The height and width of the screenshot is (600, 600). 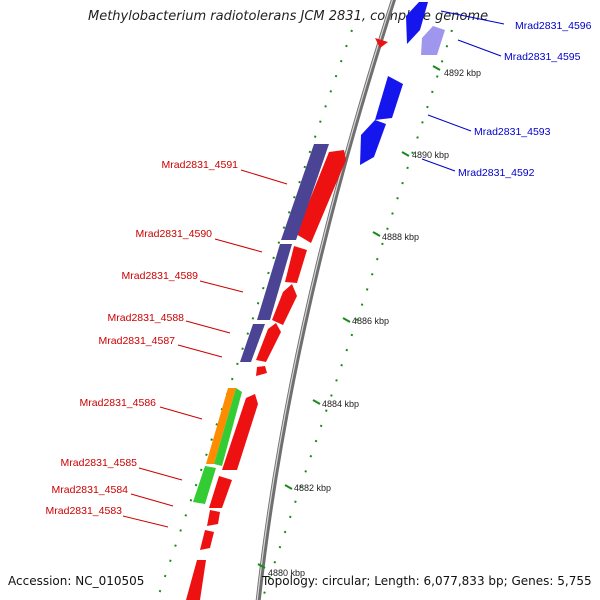 I want to click on gene-red-h, so click(x=207, y=540).